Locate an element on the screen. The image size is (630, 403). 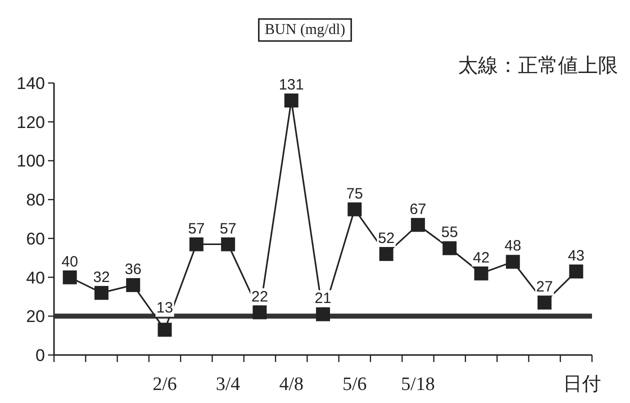
data-label: 32 is located at coordinates (101, 277).